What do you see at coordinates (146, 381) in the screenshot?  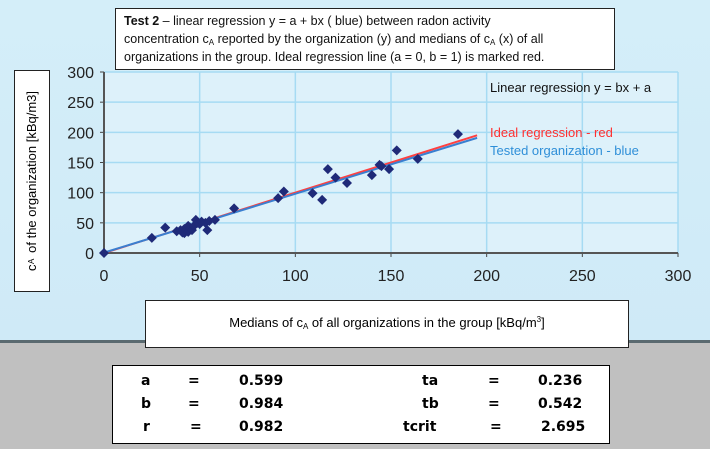 I see `stat-key: a` at bounding box center [146, 381].